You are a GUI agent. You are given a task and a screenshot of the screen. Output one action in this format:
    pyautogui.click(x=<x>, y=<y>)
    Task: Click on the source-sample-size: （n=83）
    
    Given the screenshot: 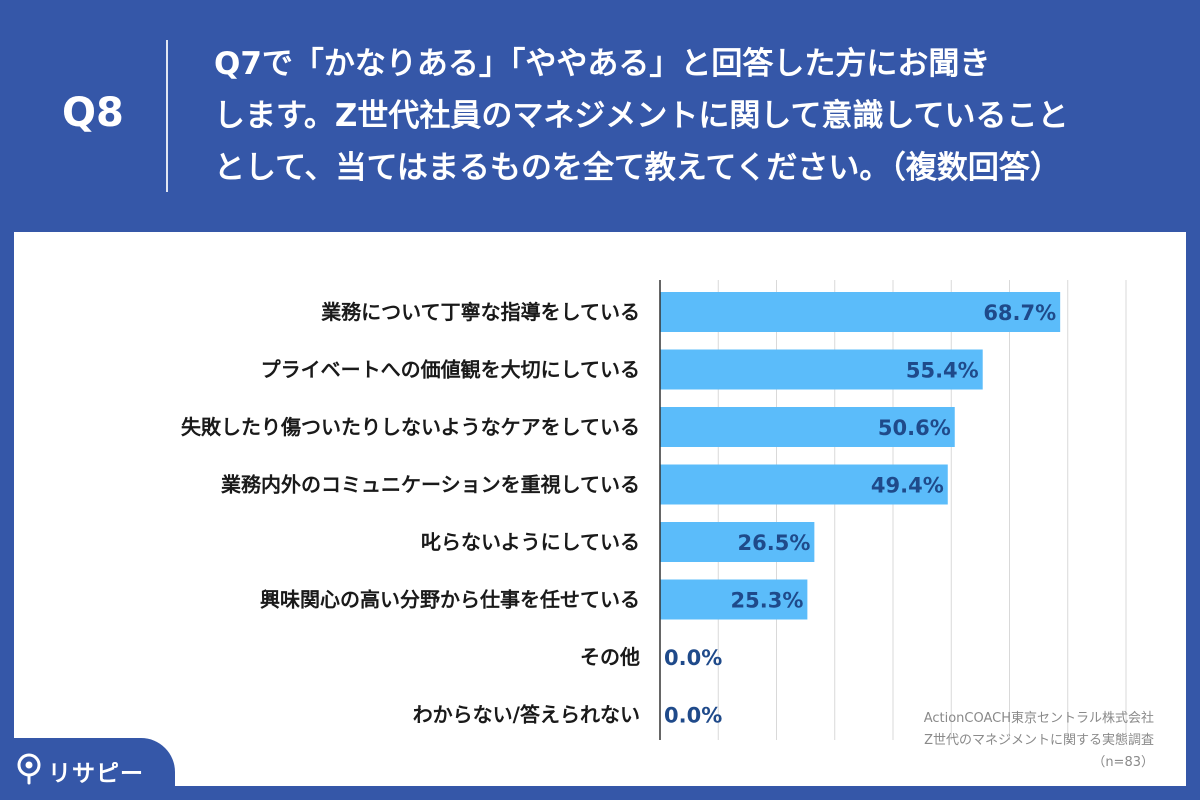 What is the action you would take?
    pyautogui.click(x=1123, y=762)
    